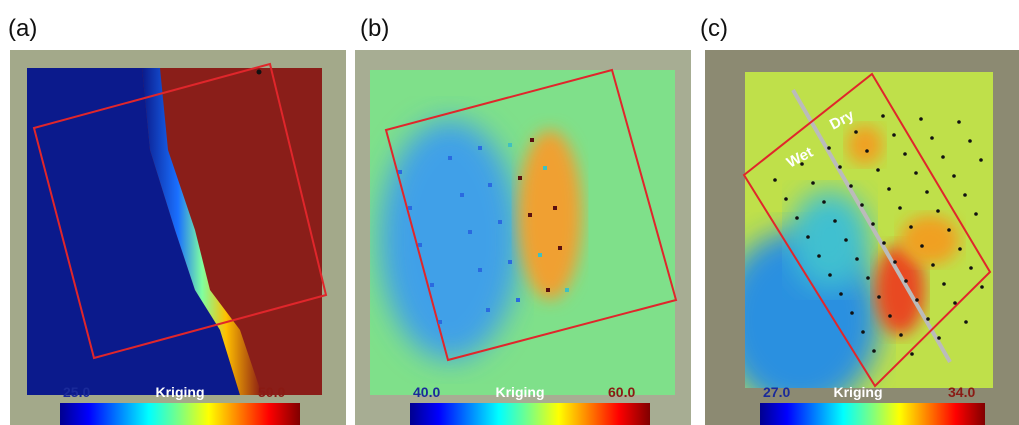 The height and width of the screenshot is (425, 1019). Describe the element at coordinates (76, 392) in the screenshot. I see `colorbar-min: 25.0` at that location.